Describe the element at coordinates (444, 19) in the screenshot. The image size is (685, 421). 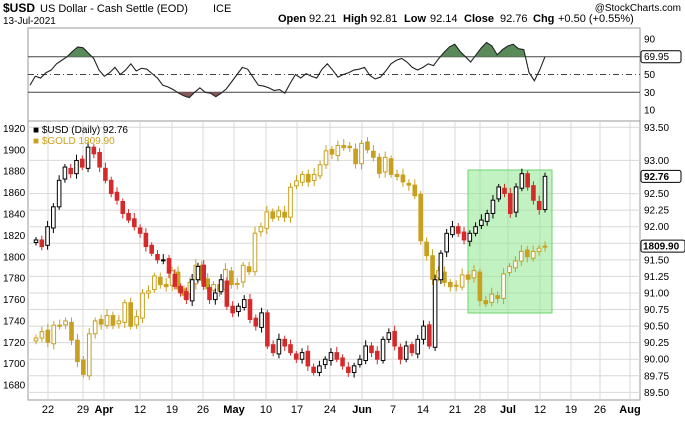
I see `low-value: 92.14` at that location.